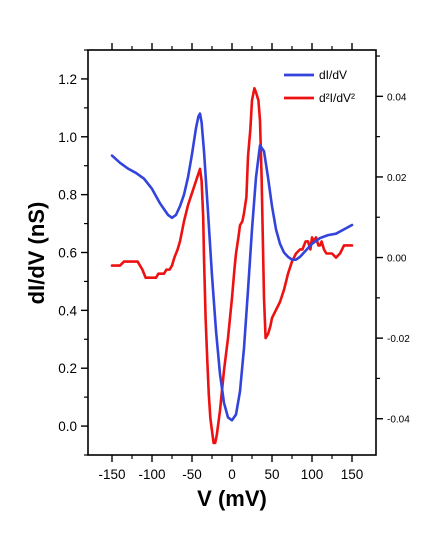 This screenshot has height=535, width=436. What do you see at coordinates (271, 474) in the screenshot?
I see `x-tick-label: 50` at bounding box center [271, 474].